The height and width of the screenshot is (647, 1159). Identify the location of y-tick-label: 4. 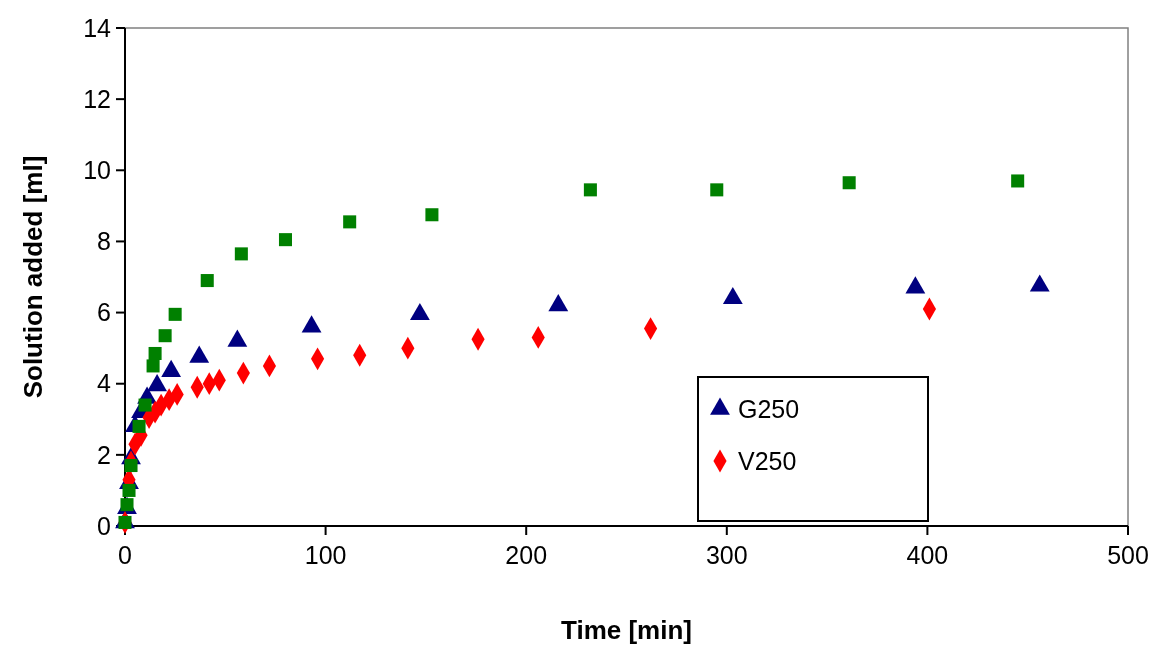
(104, 383).